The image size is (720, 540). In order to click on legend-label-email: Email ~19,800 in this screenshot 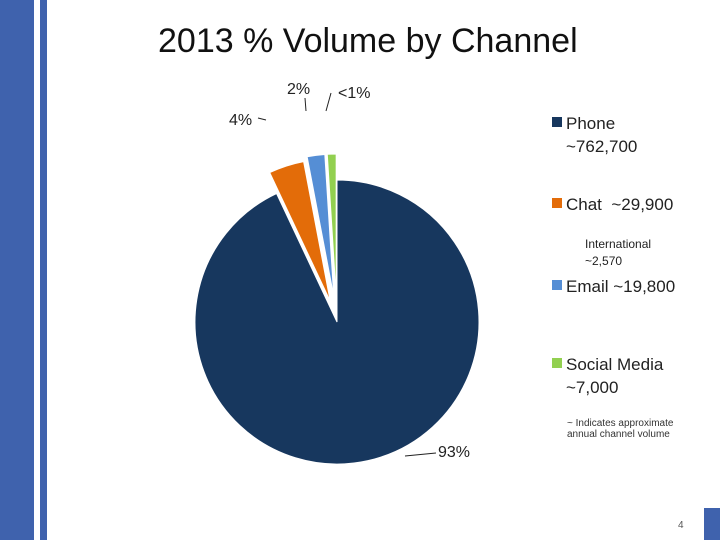, I will do `click(620, 286)`.